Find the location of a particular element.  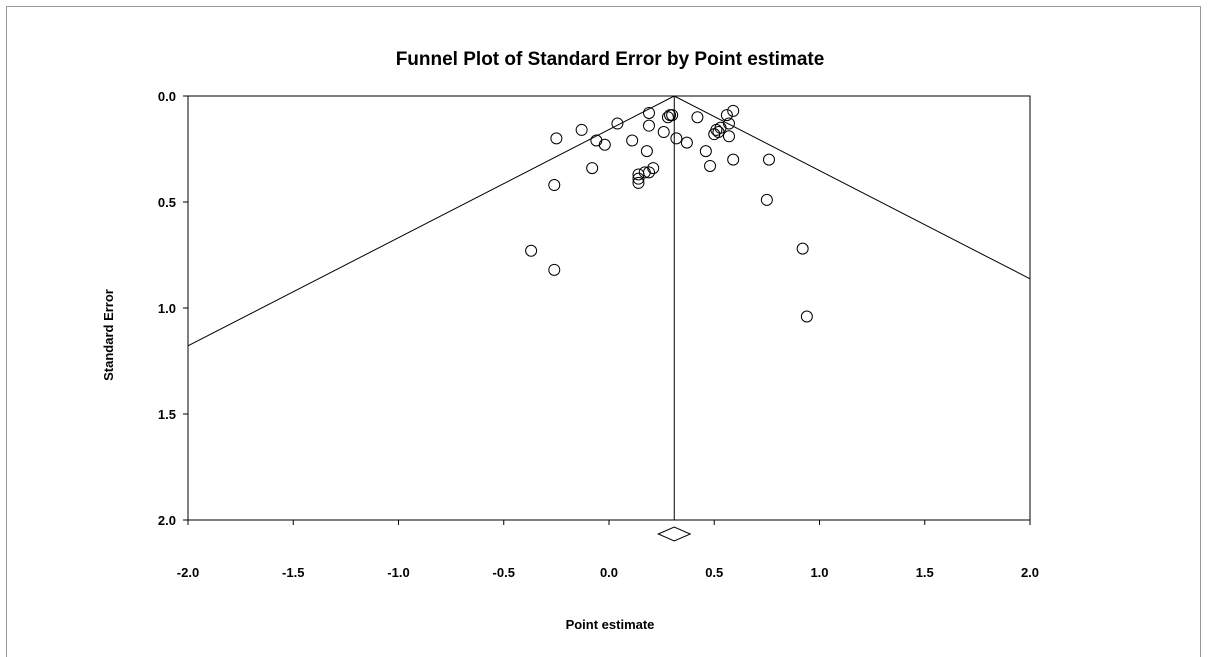

data-points is located at coordinates (669, 213).